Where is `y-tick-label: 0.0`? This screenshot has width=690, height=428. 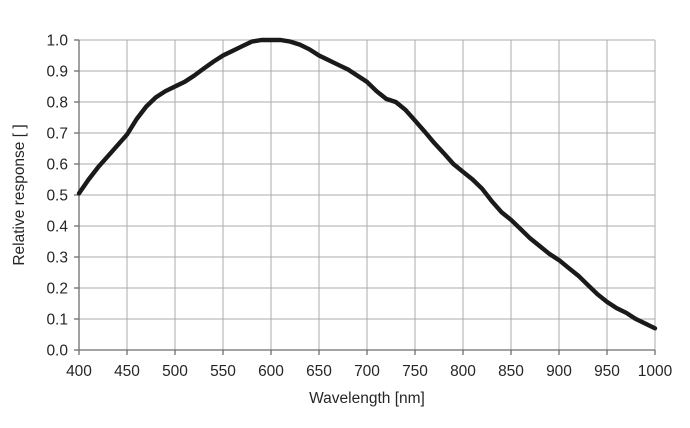 y-tick-label: 0.0 is located at coordinates (57, 351).